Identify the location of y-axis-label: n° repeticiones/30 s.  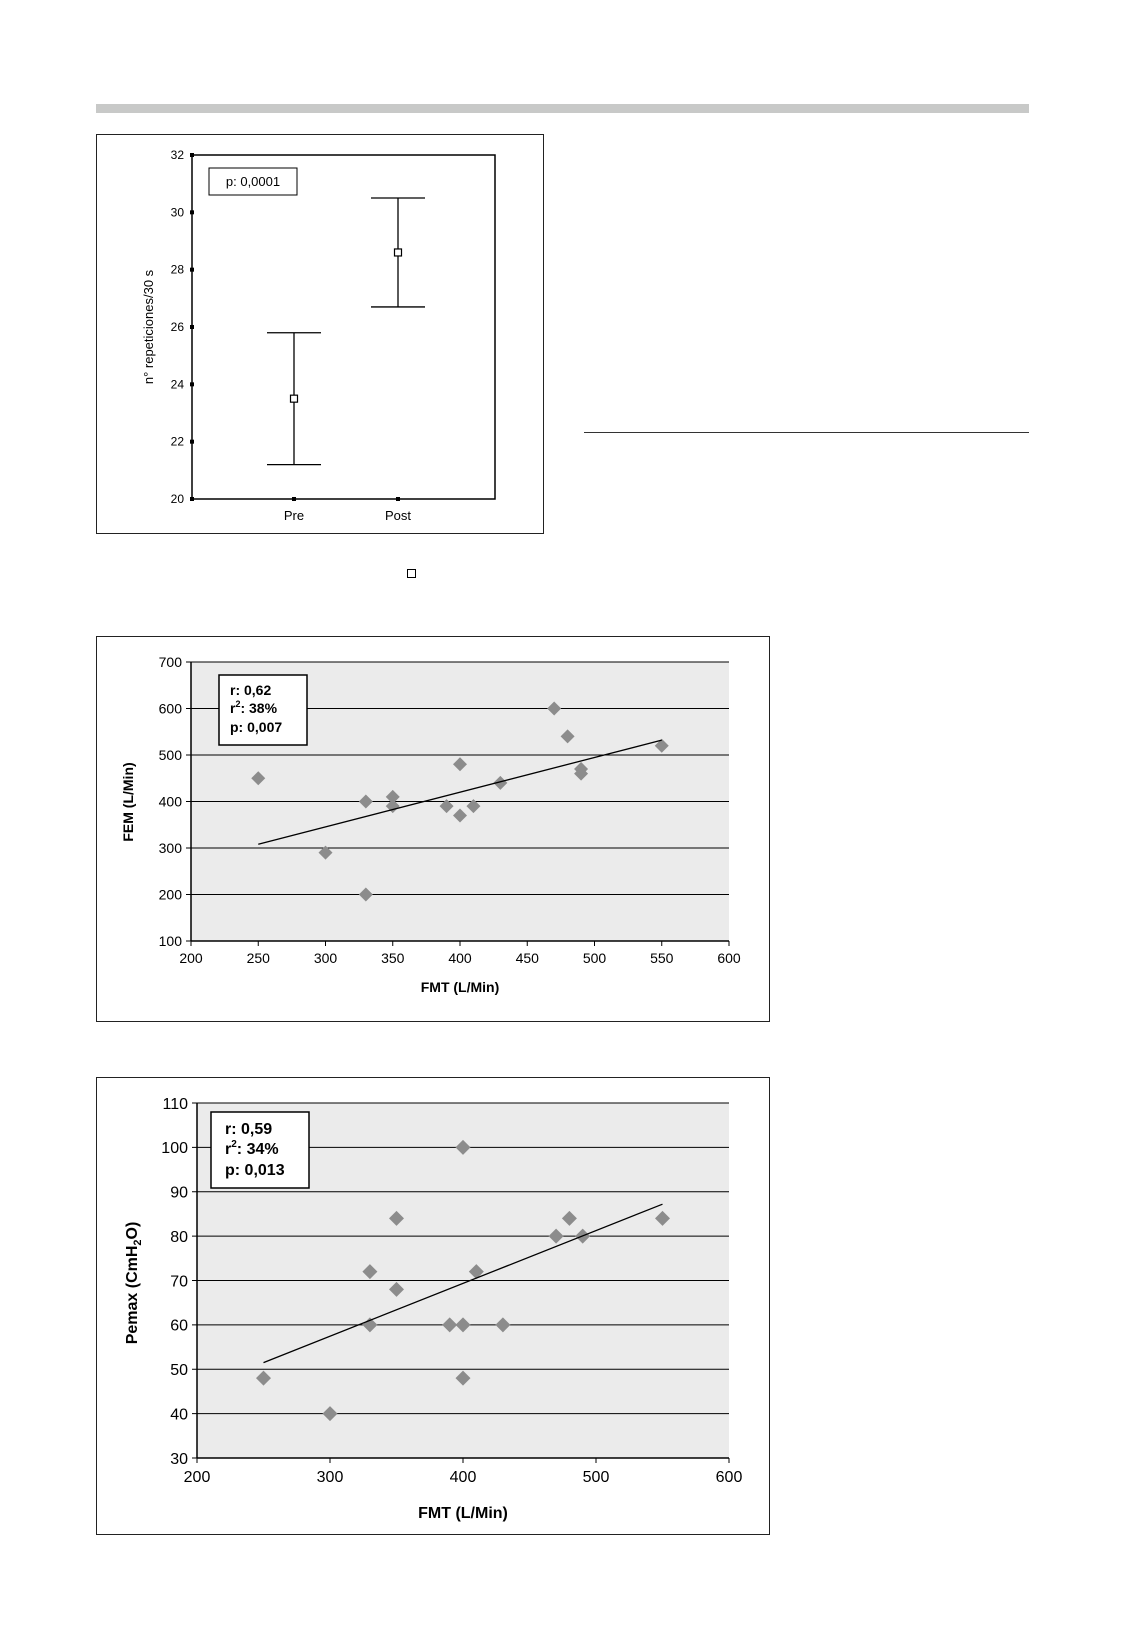
(148, 326).